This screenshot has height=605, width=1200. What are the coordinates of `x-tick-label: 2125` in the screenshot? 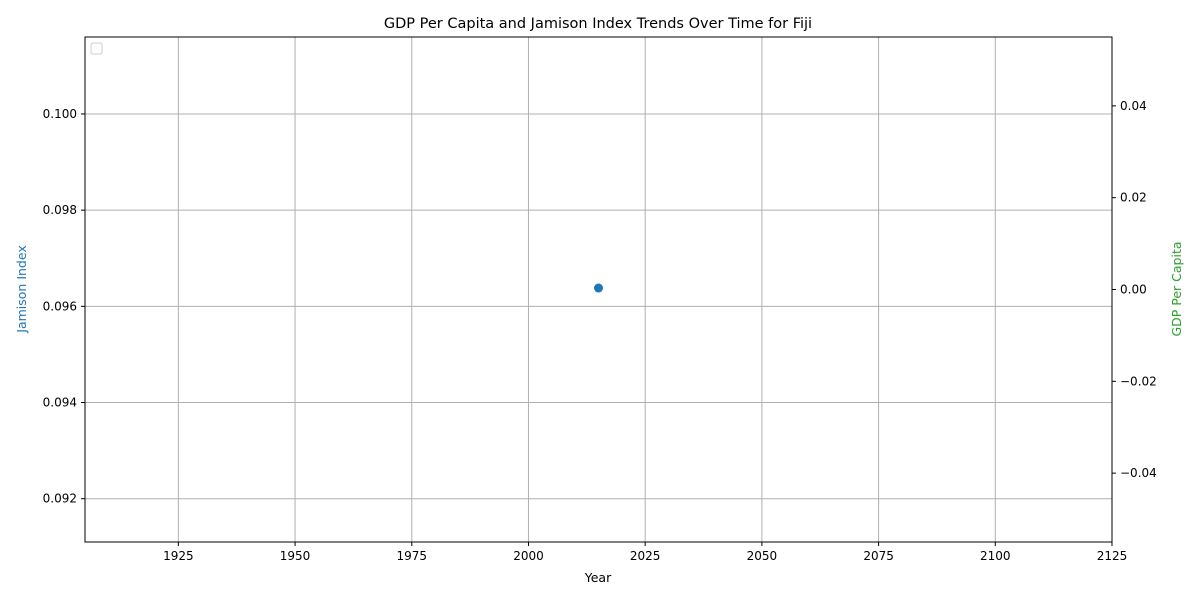 It's located at (1112, 556).